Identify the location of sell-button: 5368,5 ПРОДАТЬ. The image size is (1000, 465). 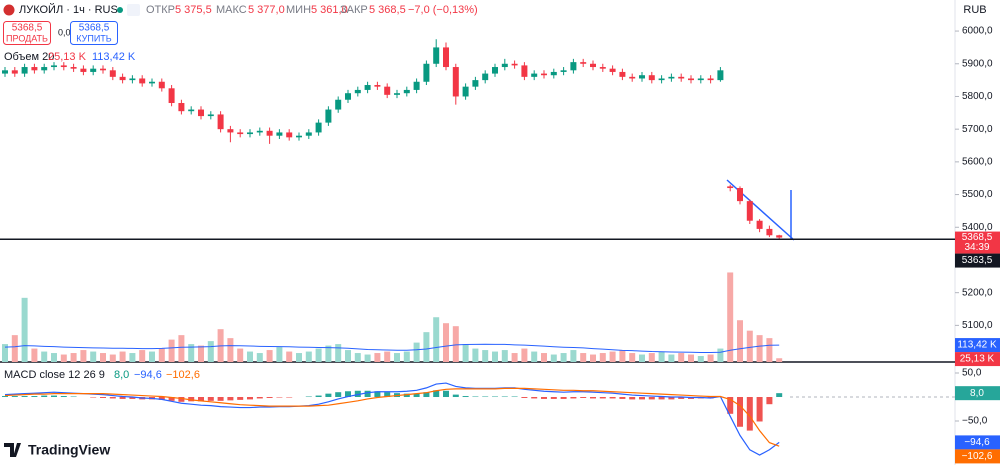
(27, 33).